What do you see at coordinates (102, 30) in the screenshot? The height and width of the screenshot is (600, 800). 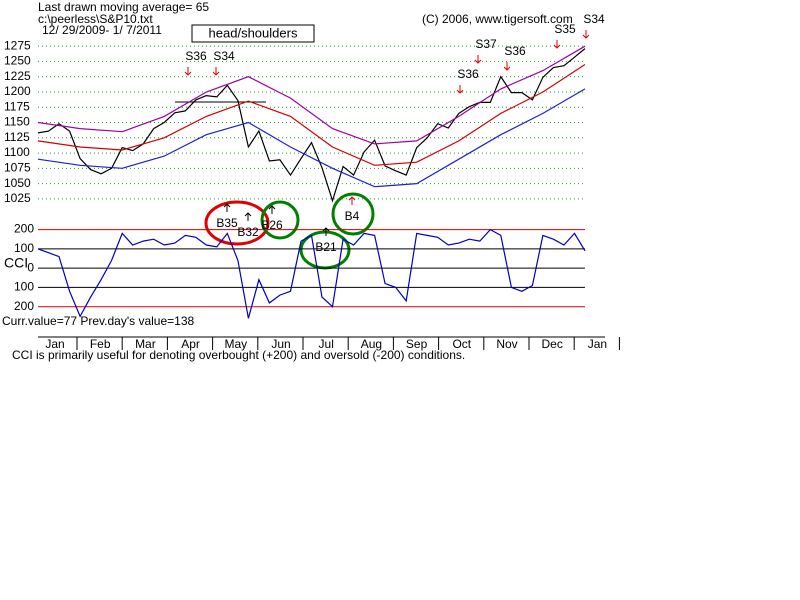 I see `header-line: 12/ 29/2009- 1/ 7/2011` at bounding box center [102, 30].